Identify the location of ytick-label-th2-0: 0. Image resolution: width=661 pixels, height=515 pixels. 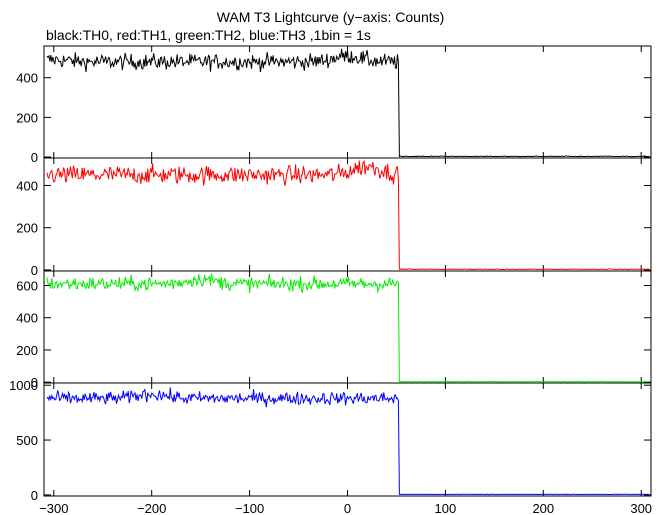
(34, 382).